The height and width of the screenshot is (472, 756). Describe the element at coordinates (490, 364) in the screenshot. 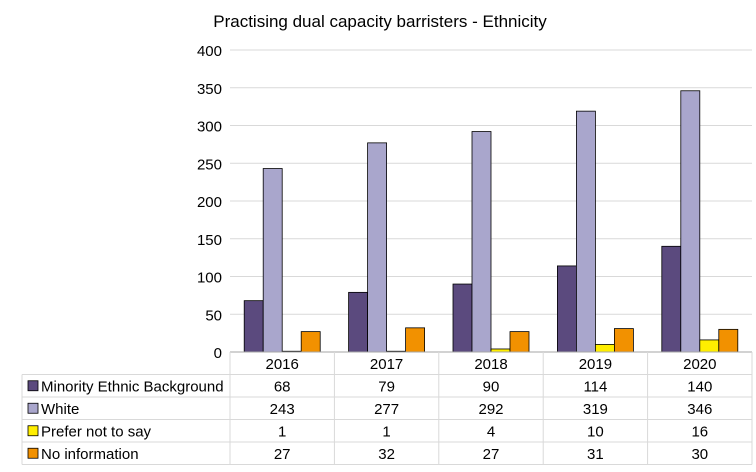

I see `category-label: 2018` at that location.